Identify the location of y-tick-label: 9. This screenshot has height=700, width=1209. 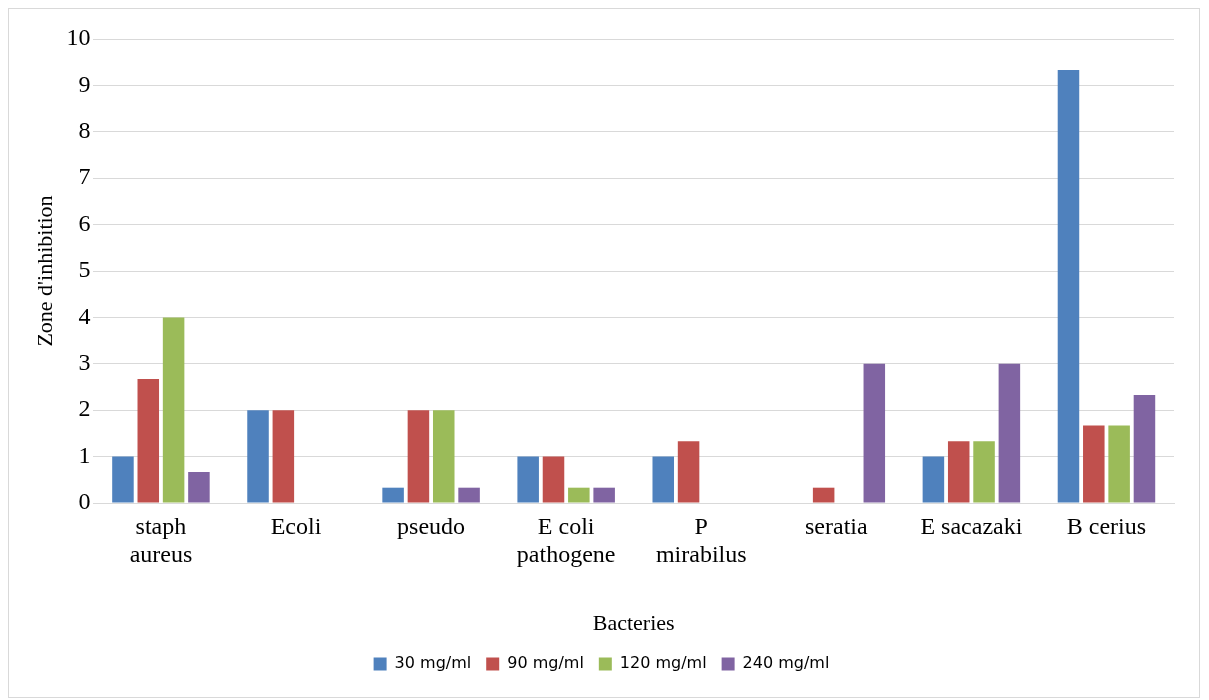
(84, 83).